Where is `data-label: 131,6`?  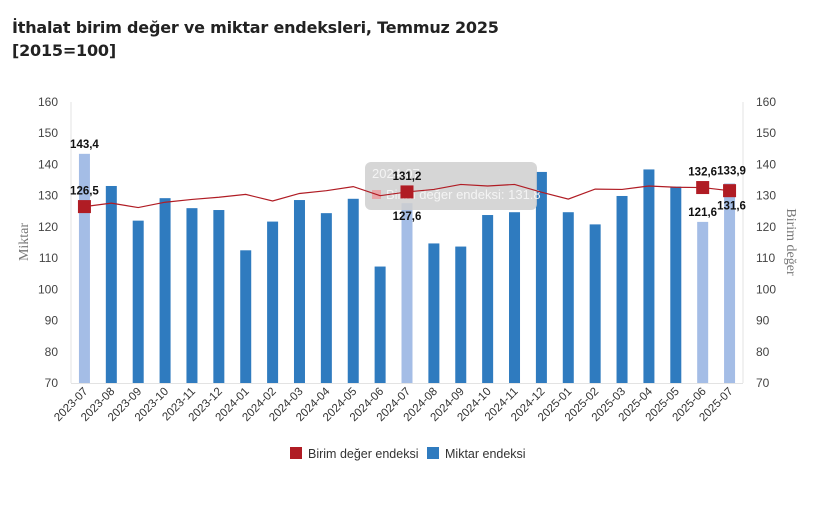
data-label: 131,6 is located at coordinates (731, 207).